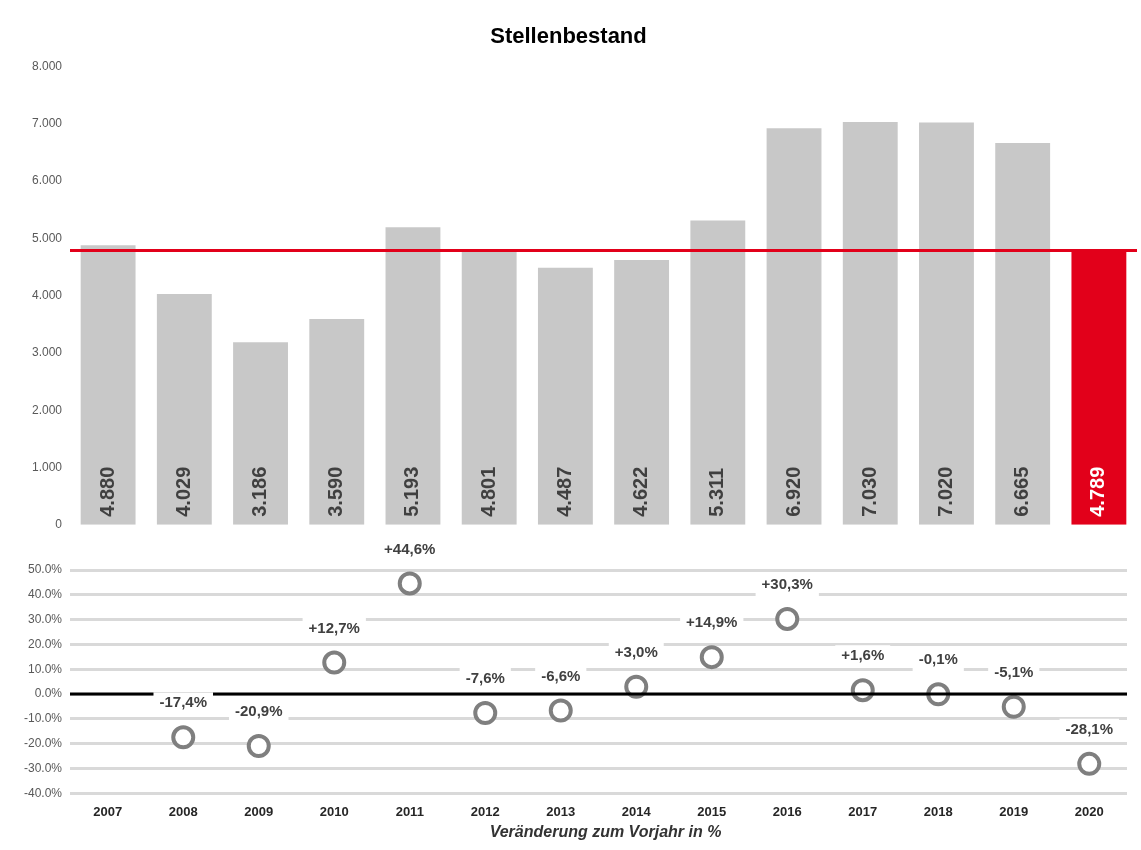 The image size is (1141, 850). What do you see at coordinates (561, 675) in the screenshot?
I see `data-label: -6,6%` at bounding box center [561, 675].